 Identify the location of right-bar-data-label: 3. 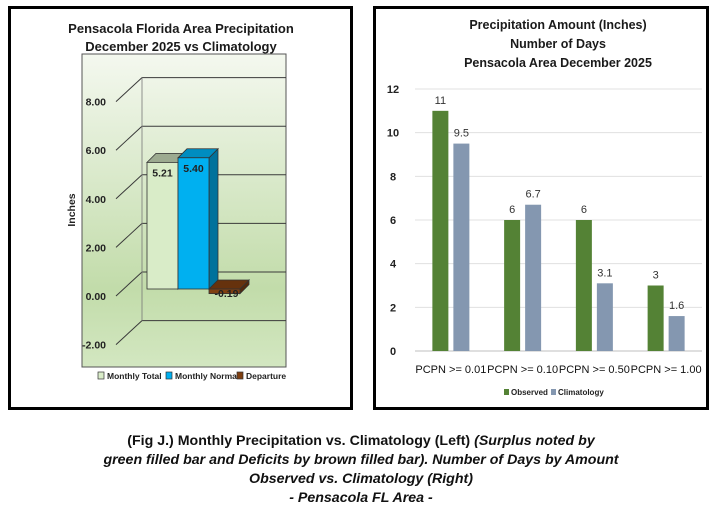
(656, 276).